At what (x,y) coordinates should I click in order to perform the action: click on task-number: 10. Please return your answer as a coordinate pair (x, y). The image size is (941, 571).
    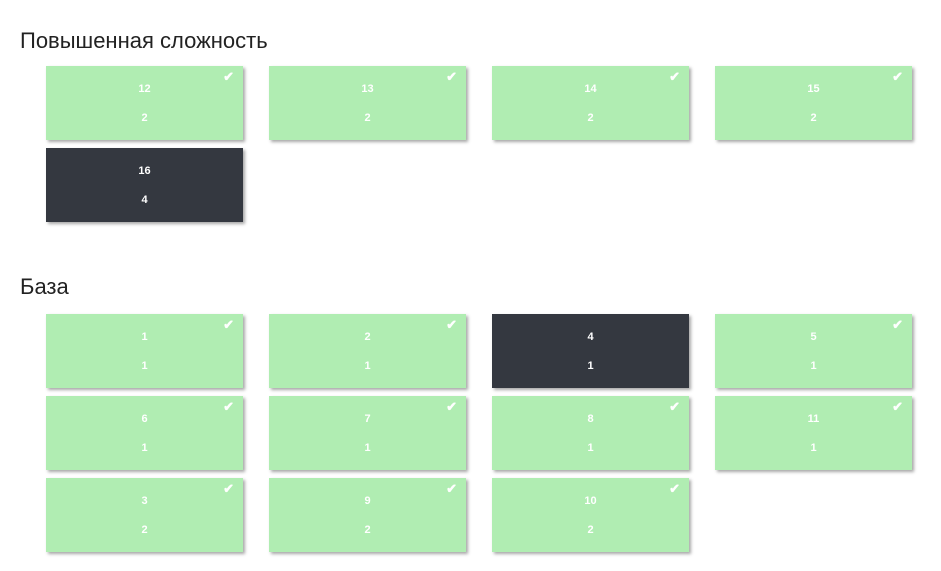
    Looking at the image, I should click on (590, 501).